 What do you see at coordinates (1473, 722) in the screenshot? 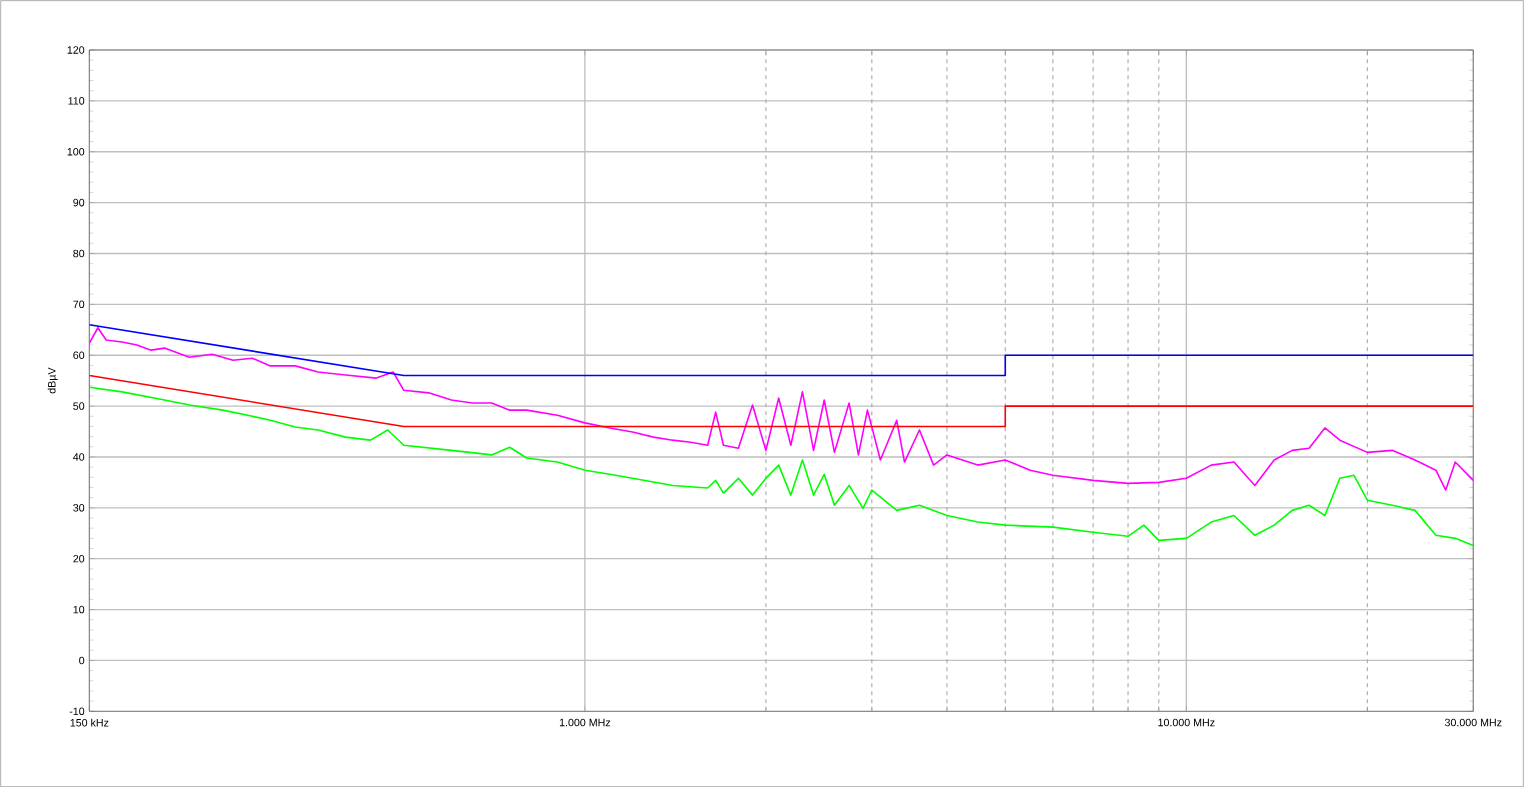
I see `x-tick-label: 30.000 MHz` at bounding box center [1473, 722].